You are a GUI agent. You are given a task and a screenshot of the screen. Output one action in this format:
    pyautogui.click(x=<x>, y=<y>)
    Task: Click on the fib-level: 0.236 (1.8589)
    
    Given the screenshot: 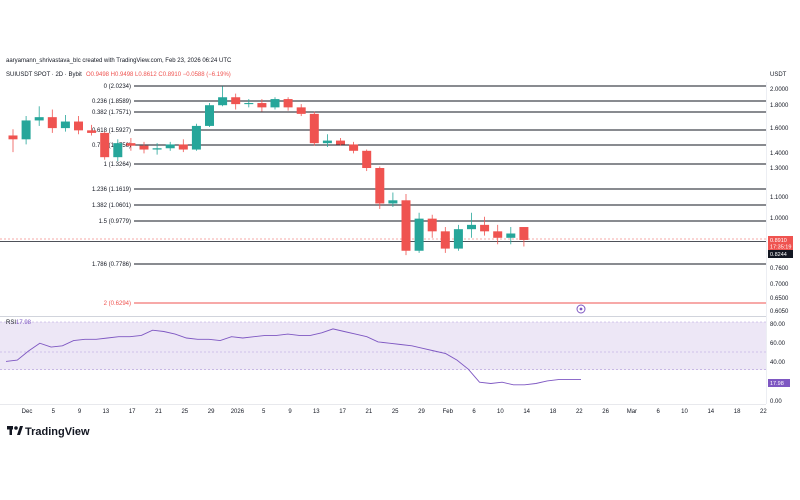 What is the action you would take?
    pyautogui.click(x=429, y=102)
    